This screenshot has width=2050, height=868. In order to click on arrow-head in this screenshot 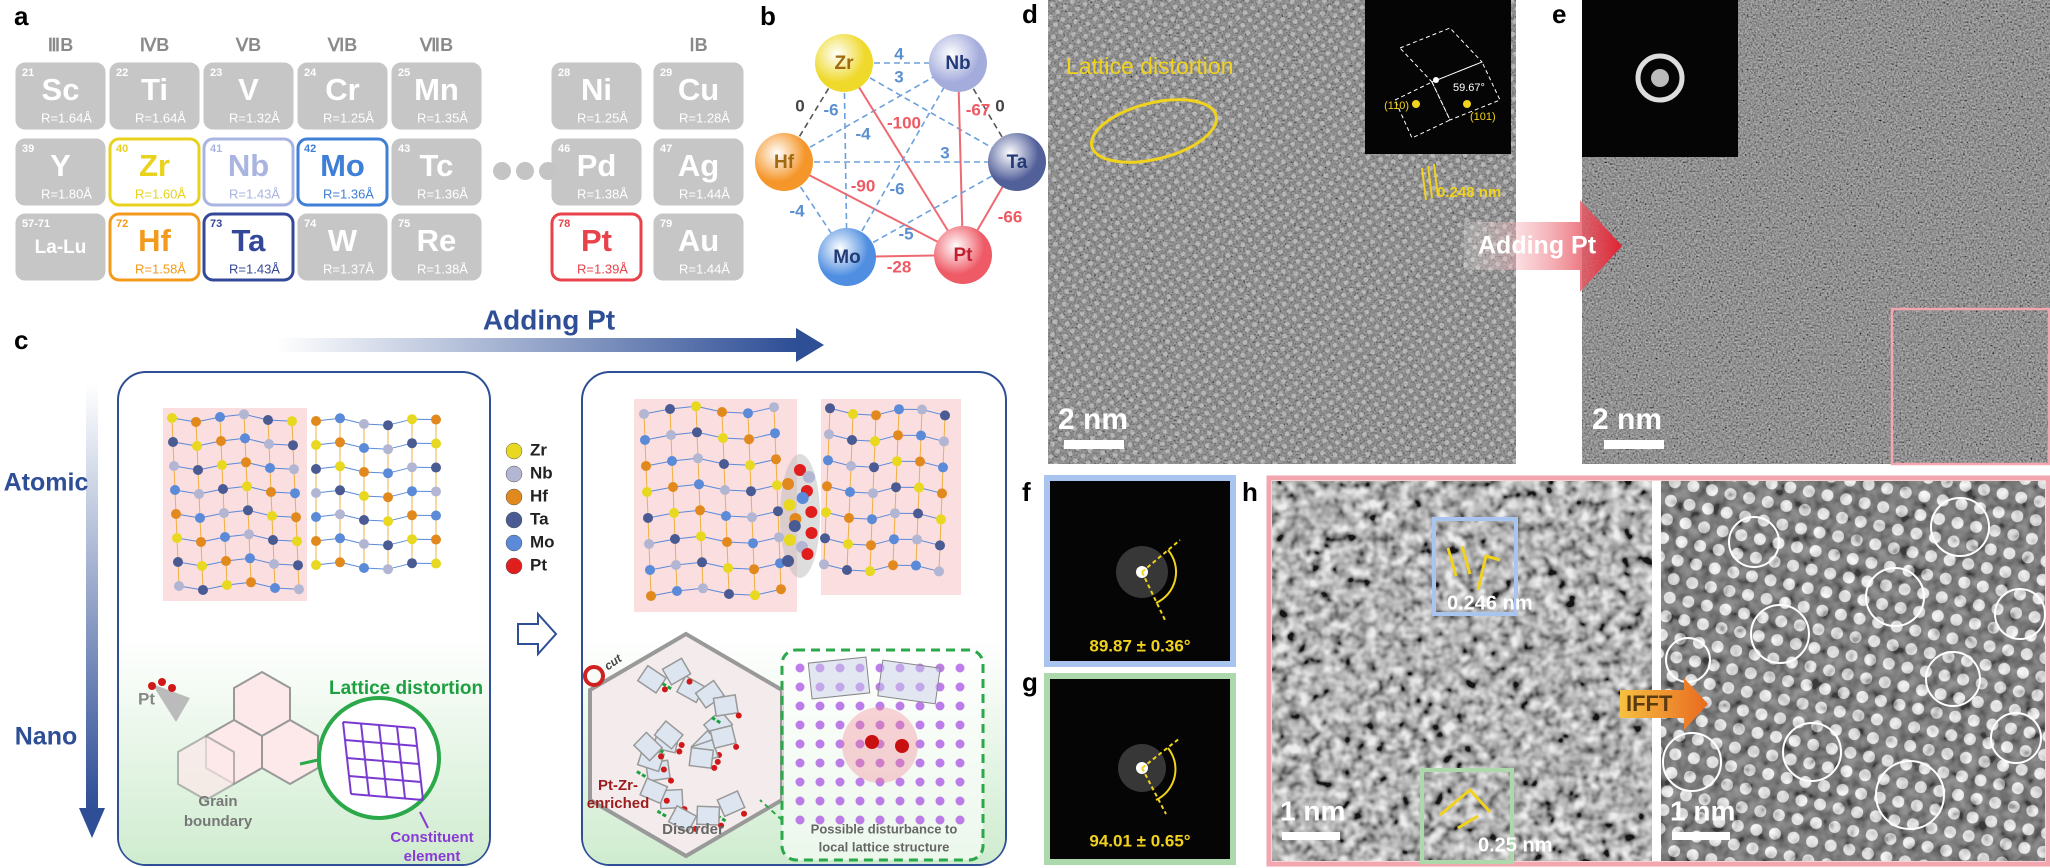, I will do `click(92, 823)`.